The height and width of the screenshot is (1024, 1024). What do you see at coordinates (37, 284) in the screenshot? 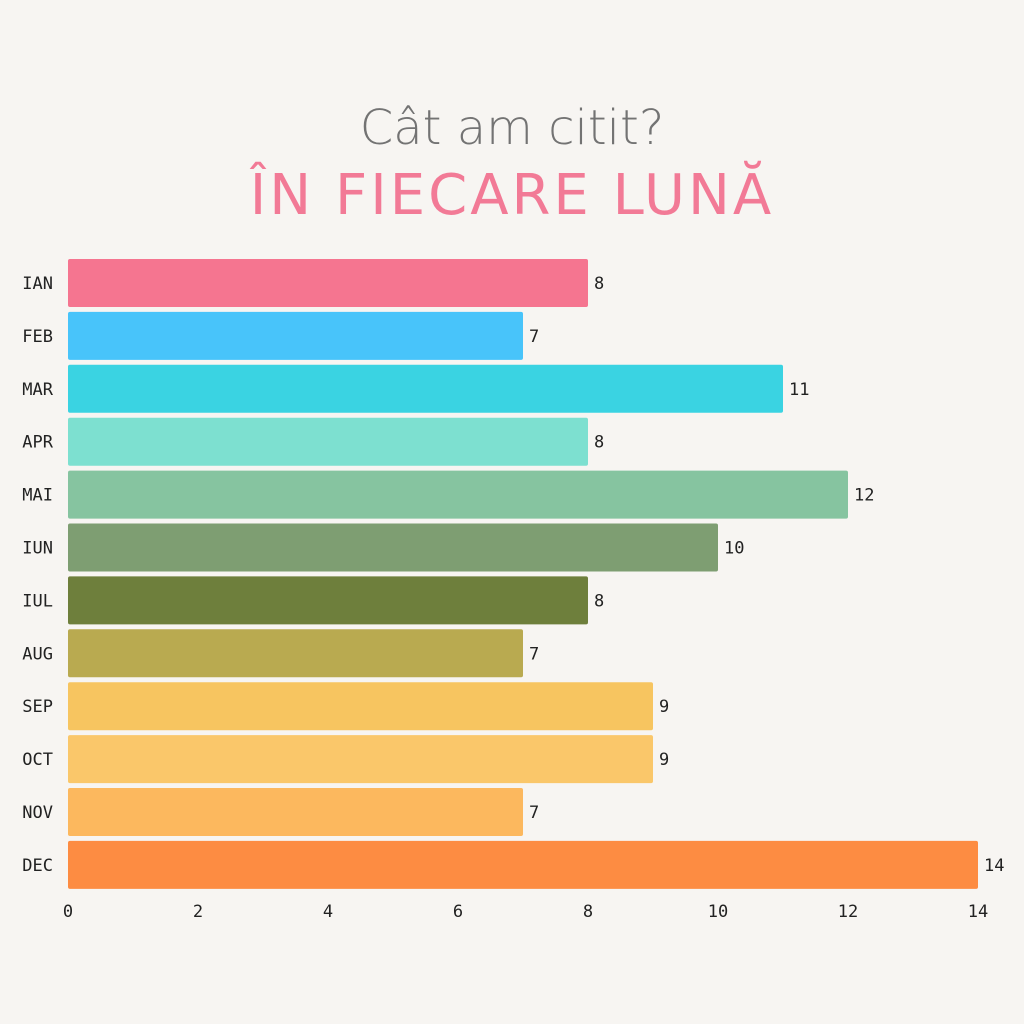
I see `category-label: IAN` at bounding box center [37, 284].